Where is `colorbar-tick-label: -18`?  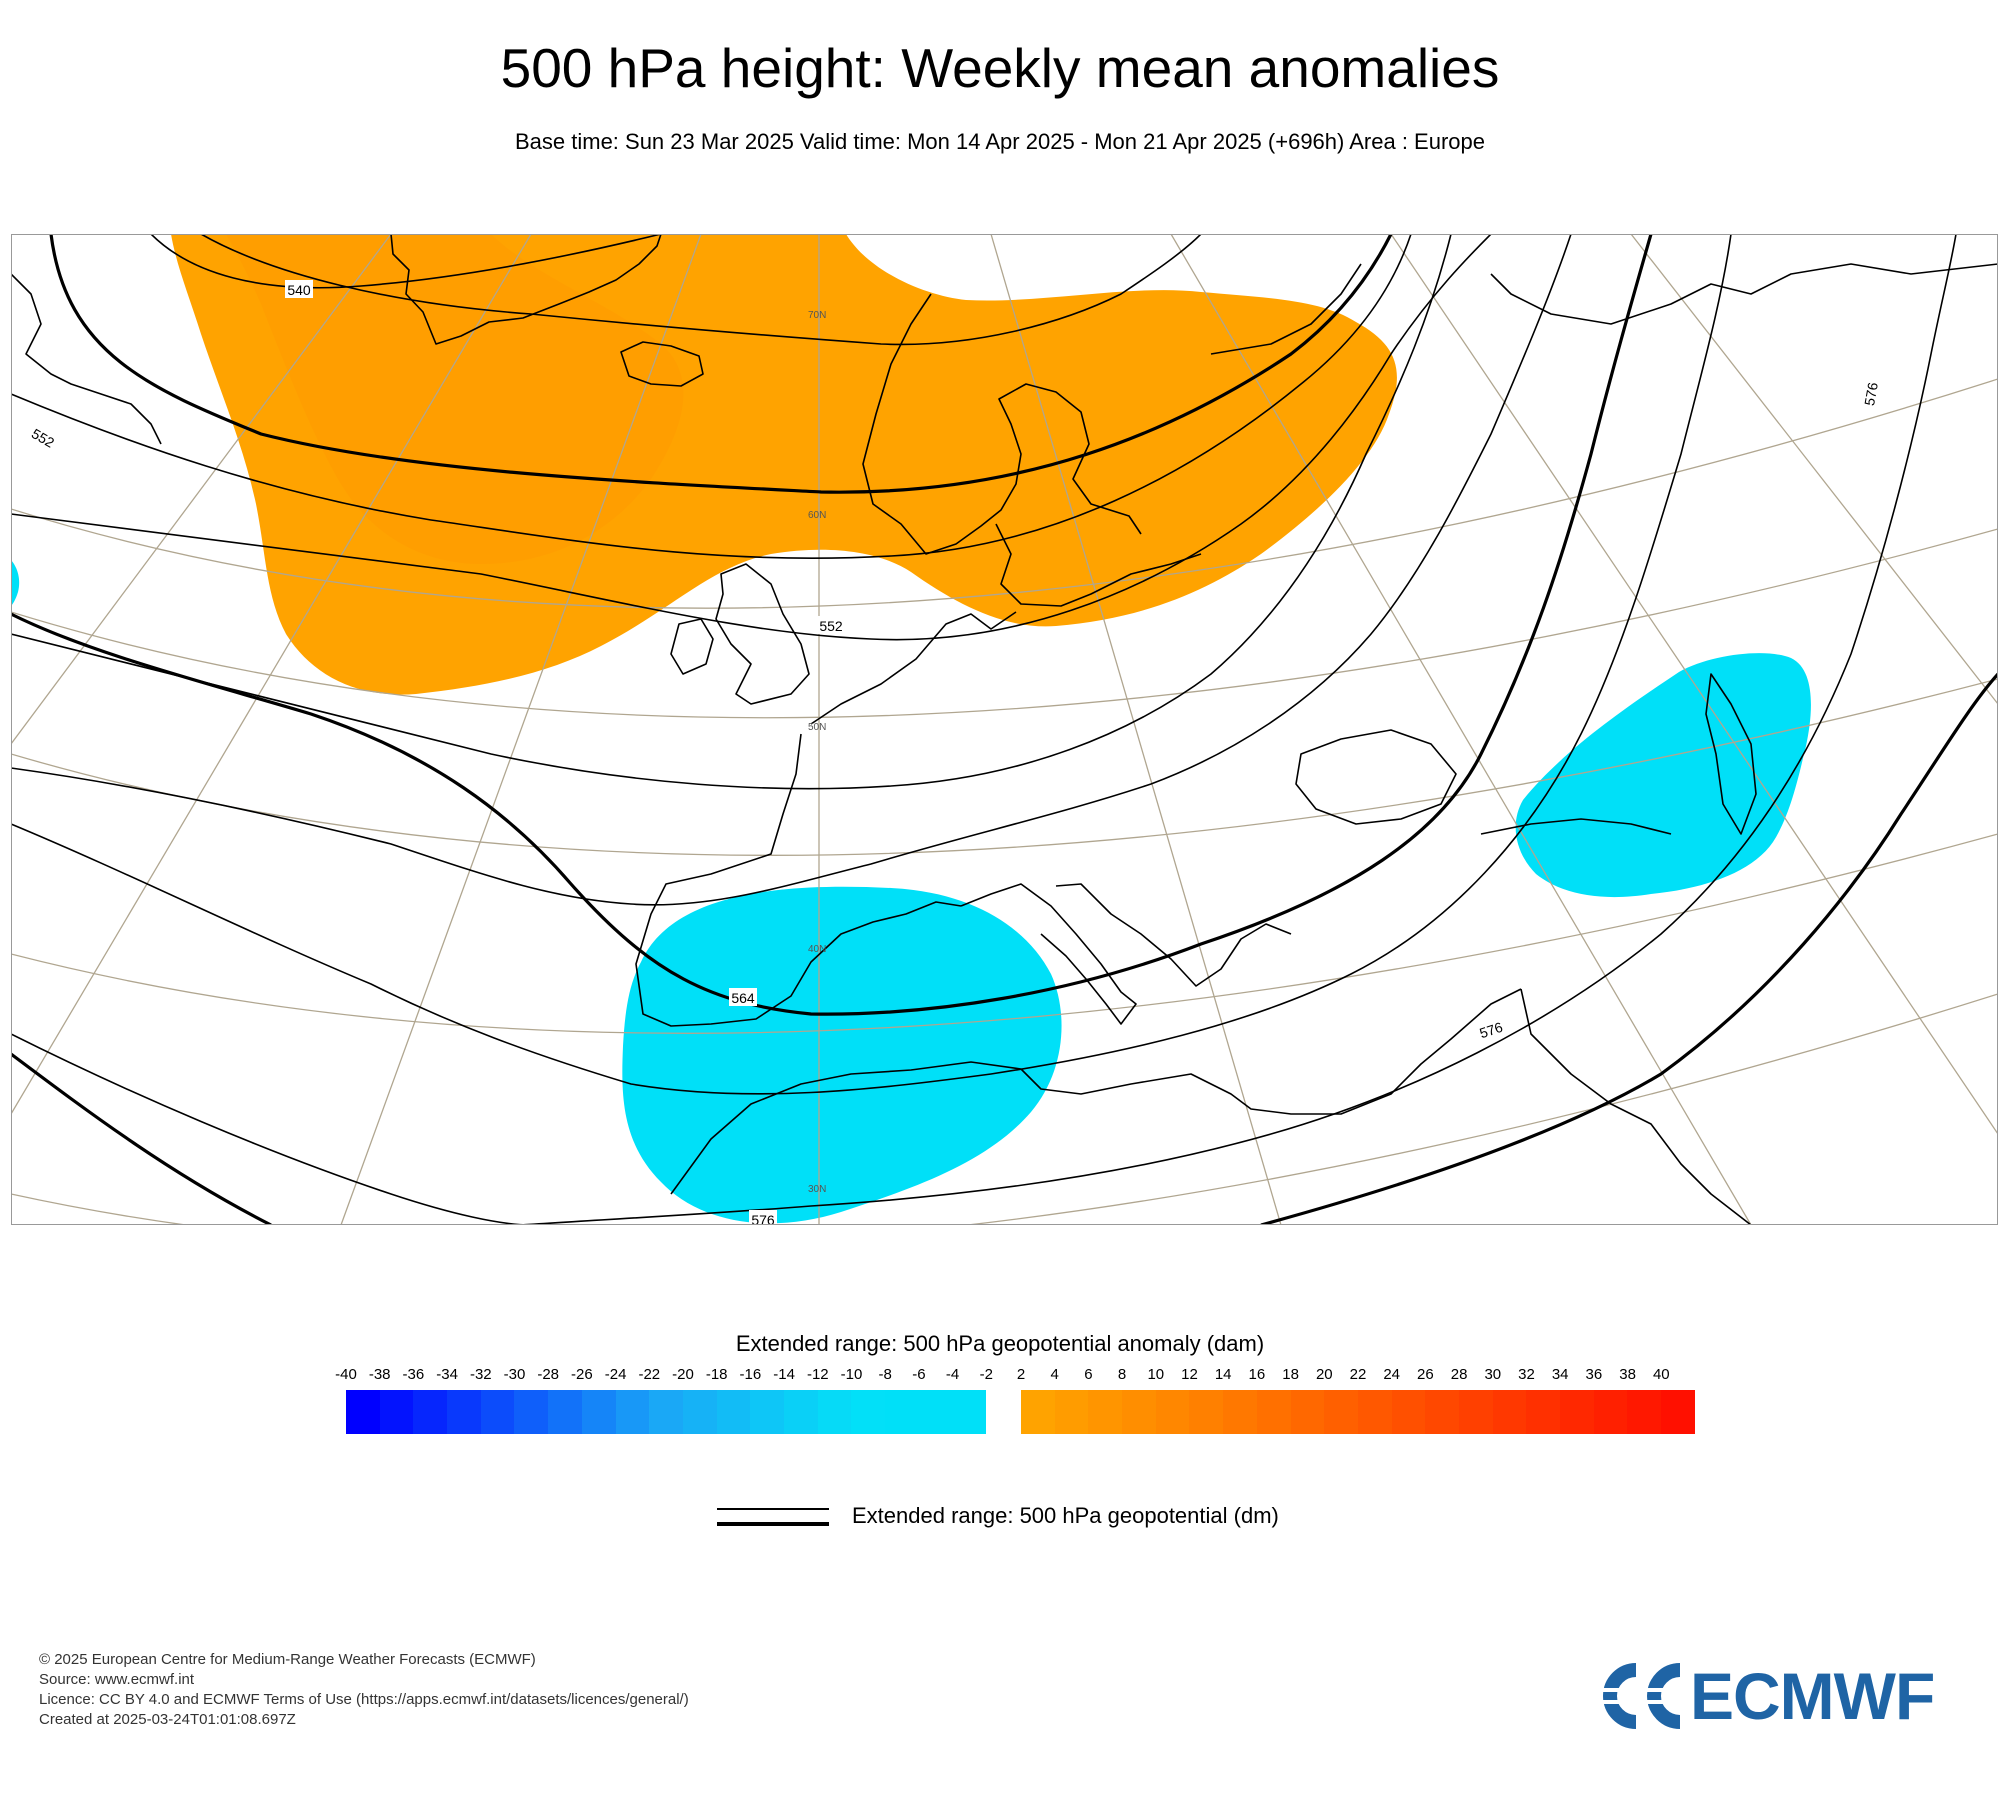
colorbar-tick-label: -18 is located at coordinates (716, 1374).